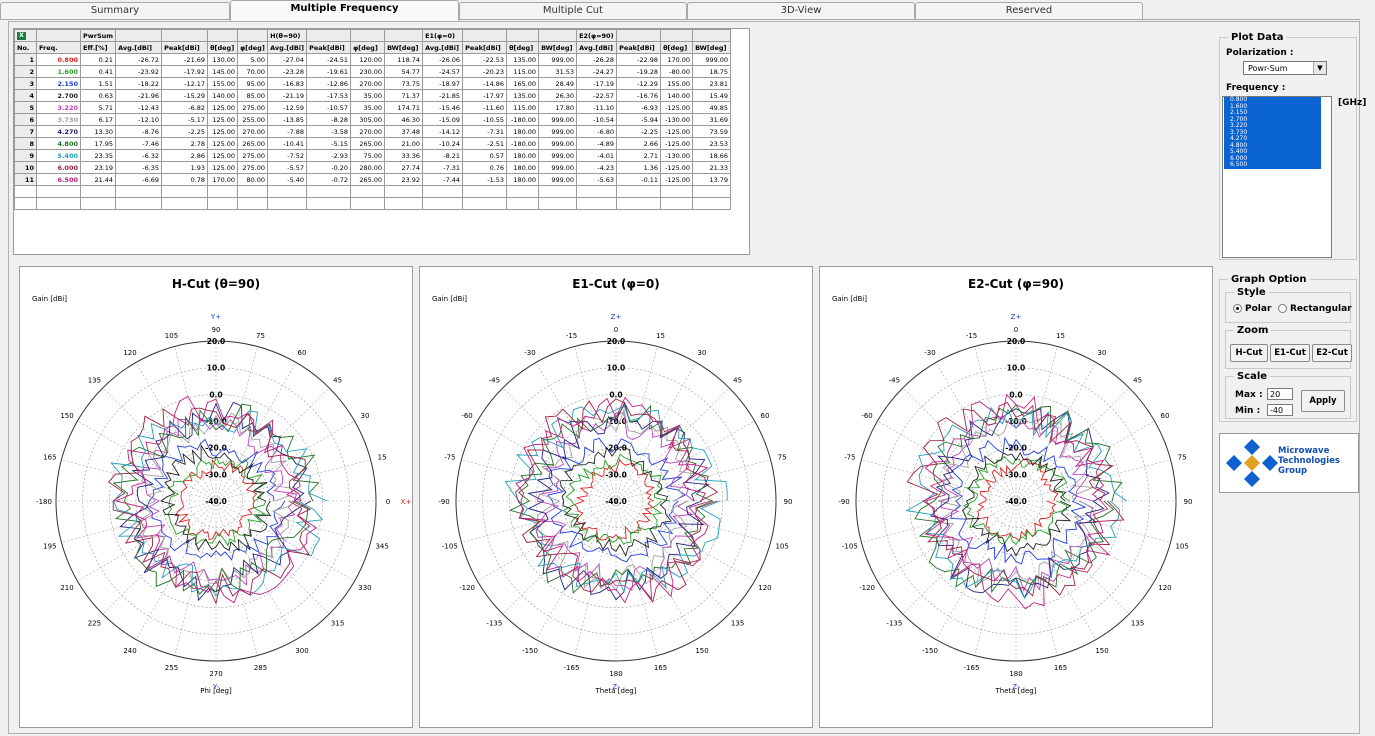 The height and width of the screenshot is (736, 1375). I want to click on table-cell: 15.49, so click(712, 95).